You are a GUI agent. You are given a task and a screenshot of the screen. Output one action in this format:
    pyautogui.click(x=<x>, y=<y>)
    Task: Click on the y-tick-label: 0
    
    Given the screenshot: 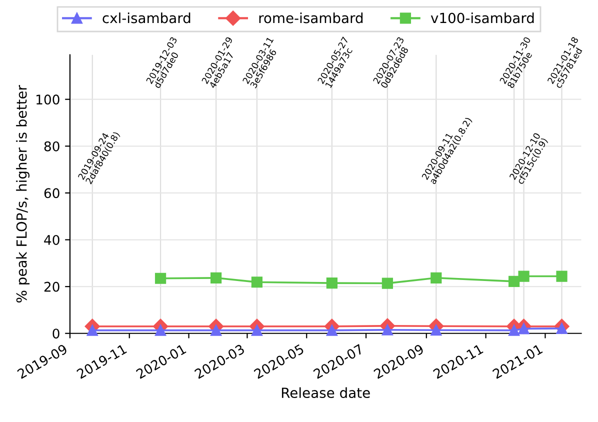 What is the action you would take?
    pyautogui.click(x=56, y=333)
    